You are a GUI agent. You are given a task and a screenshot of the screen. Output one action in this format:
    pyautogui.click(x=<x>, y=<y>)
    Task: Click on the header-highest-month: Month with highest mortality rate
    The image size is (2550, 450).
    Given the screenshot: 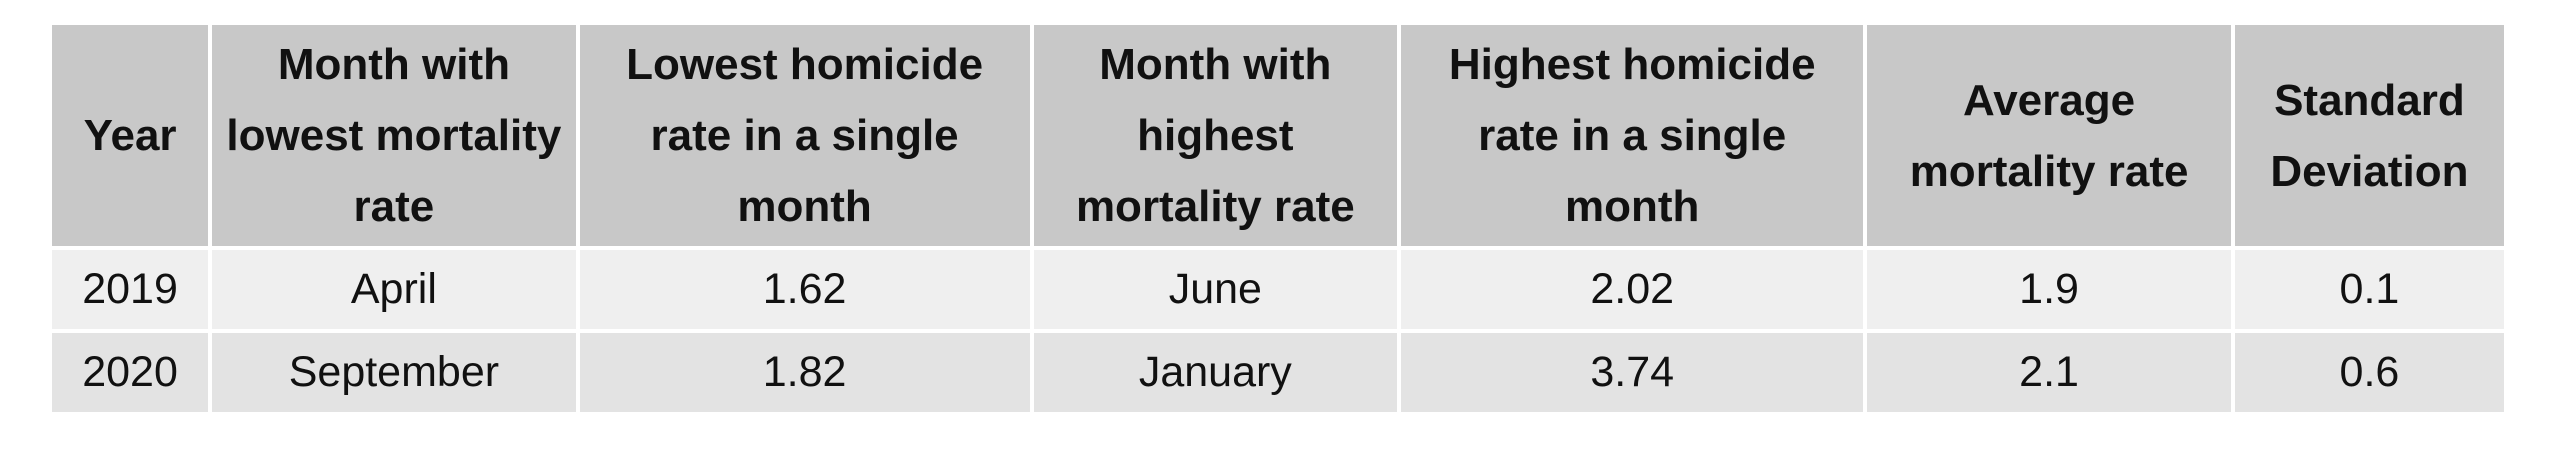 What is the action you would take?
    pyautogui.click(x=1215, y=135)
    